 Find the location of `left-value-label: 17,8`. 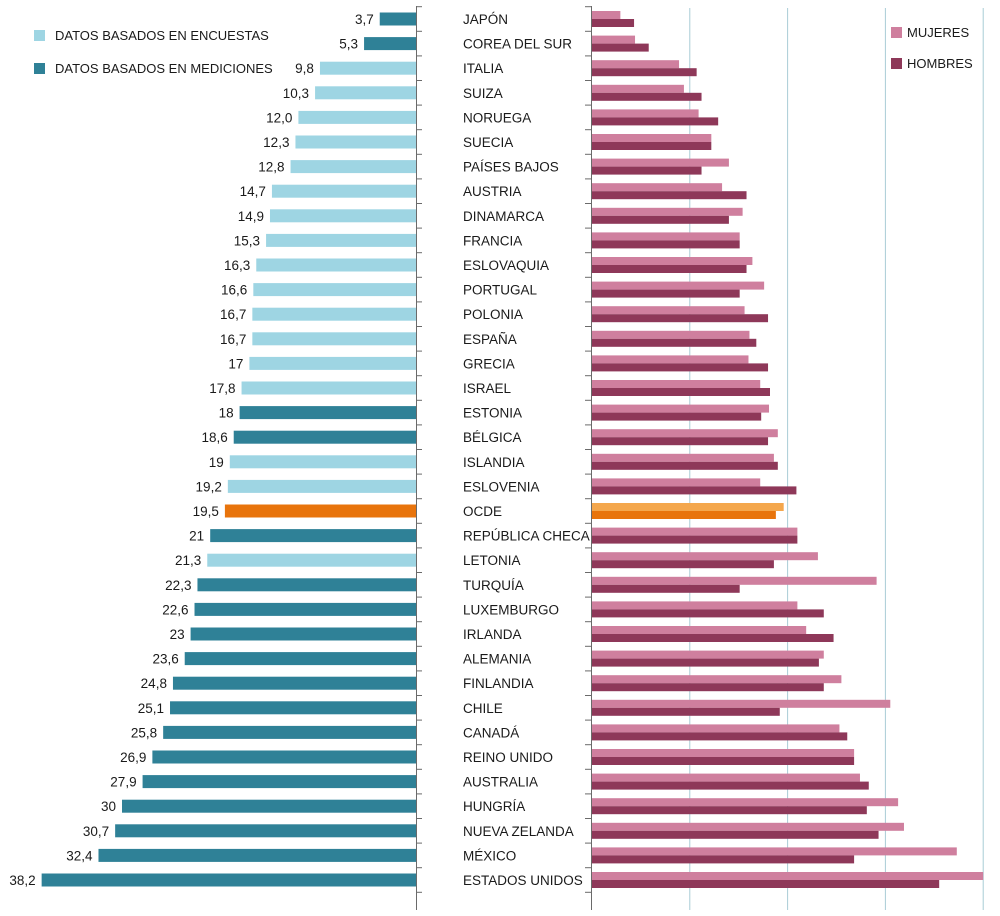

left-value-label: 17,8 is located at coordinates (222, 388).